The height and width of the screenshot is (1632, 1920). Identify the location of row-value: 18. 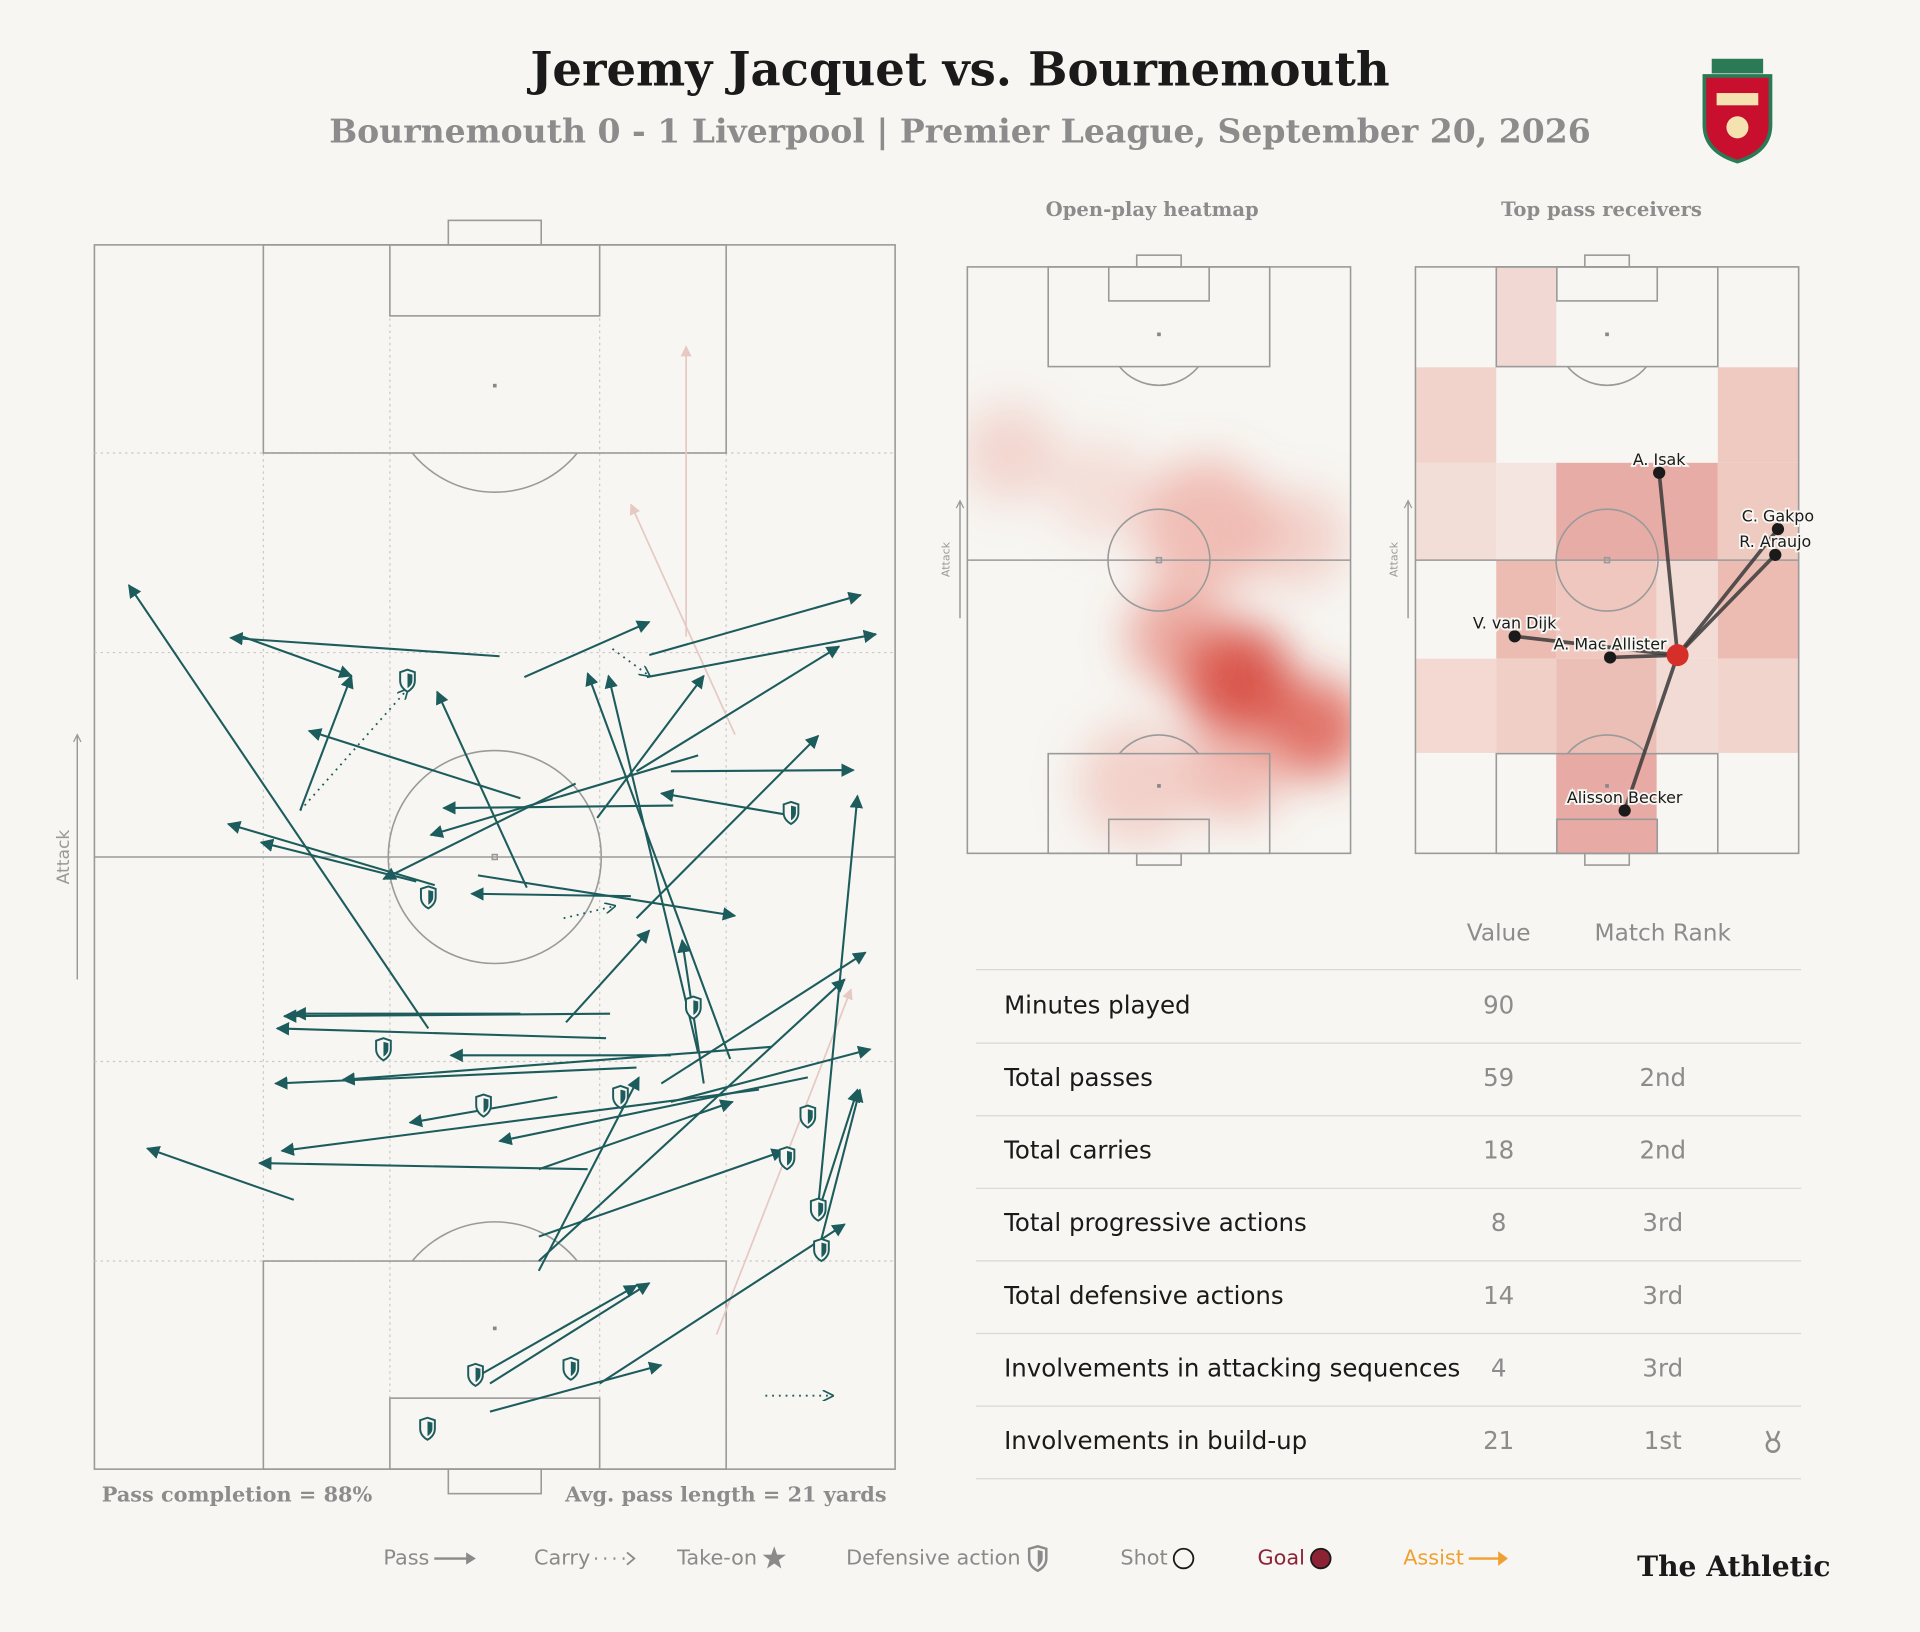
(1498, 1150).